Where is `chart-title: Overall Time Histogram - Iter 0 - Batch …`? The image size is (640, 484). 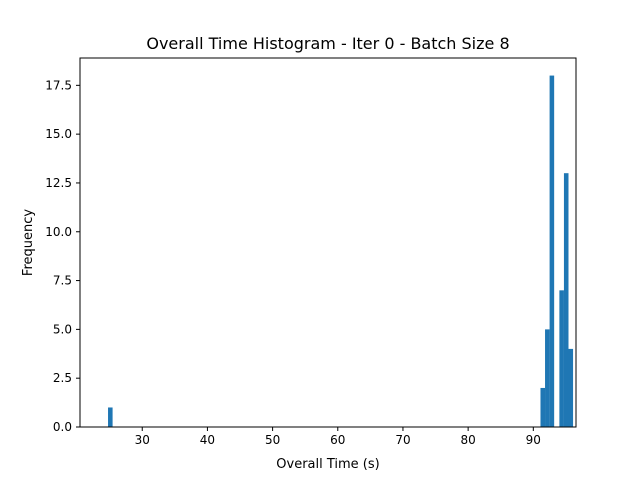
chart-title: Overall Time Histogram - Iter 0 - Batch … is located at coordinates (327, 43).